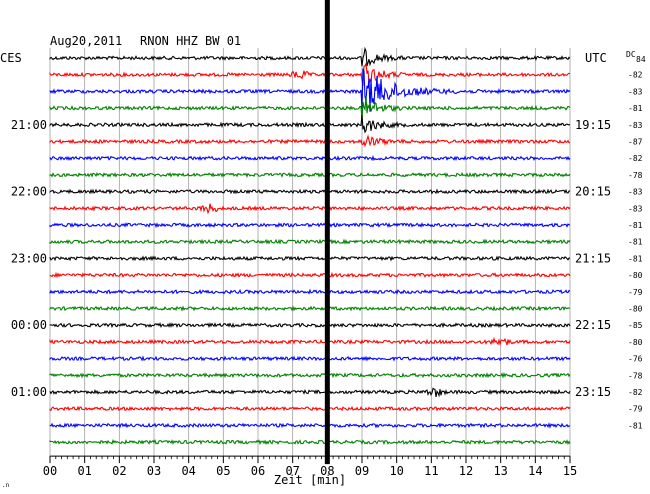 This screenshot has width=650, height=494. What do you see at coordinates (635, 142) in the screenshot?
I see `dc-offset-label: -87` at bounding box center [635, 142].